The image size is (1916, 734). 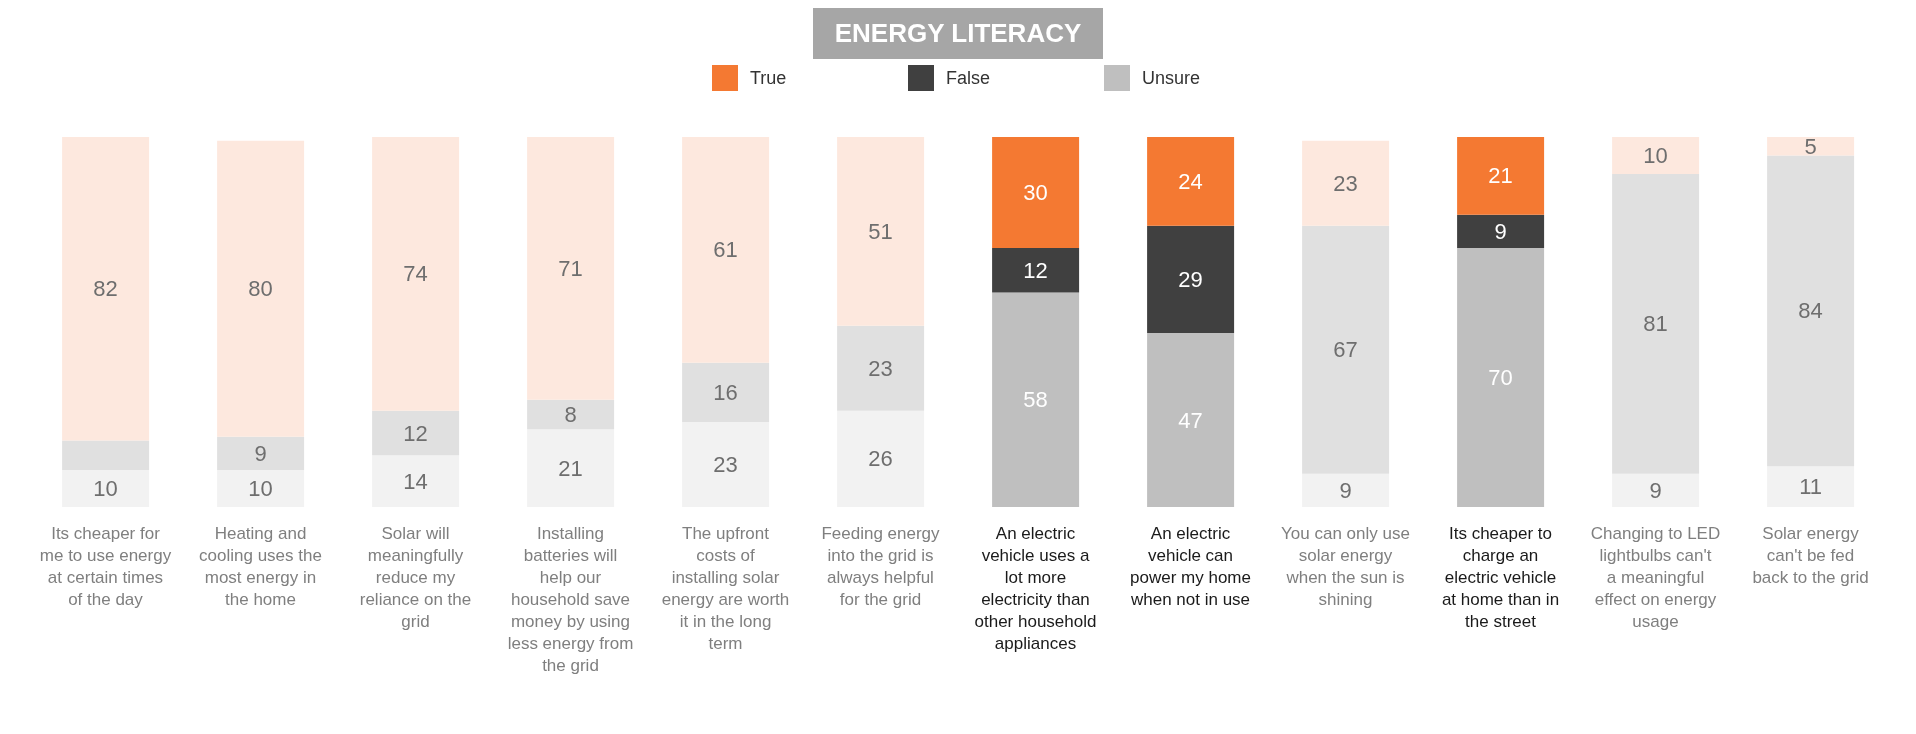 I want to click on data-label: 71, so click(x=570, y=268).